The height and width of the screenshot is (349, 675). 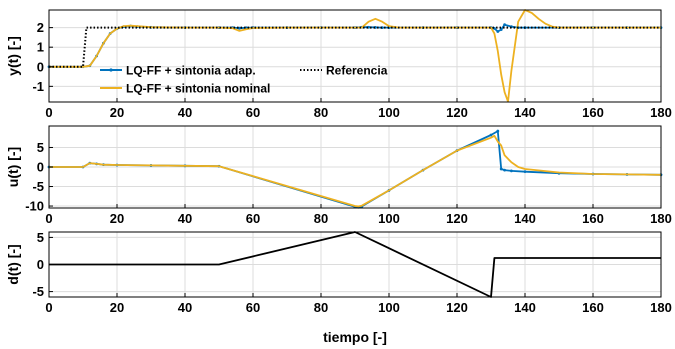 I want to click on y-tick-label: 1, so click(x=40, y=47).